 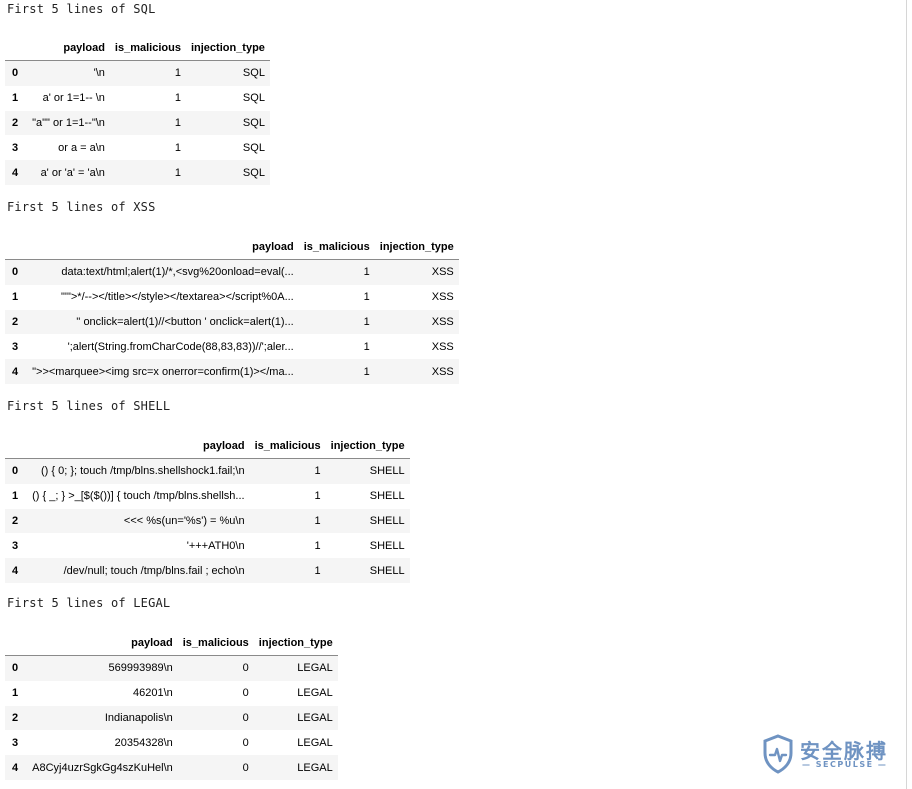 I want to click on table-row: 3 '+++ATH0\n 1 SHELL, so click(x=207, y=546).